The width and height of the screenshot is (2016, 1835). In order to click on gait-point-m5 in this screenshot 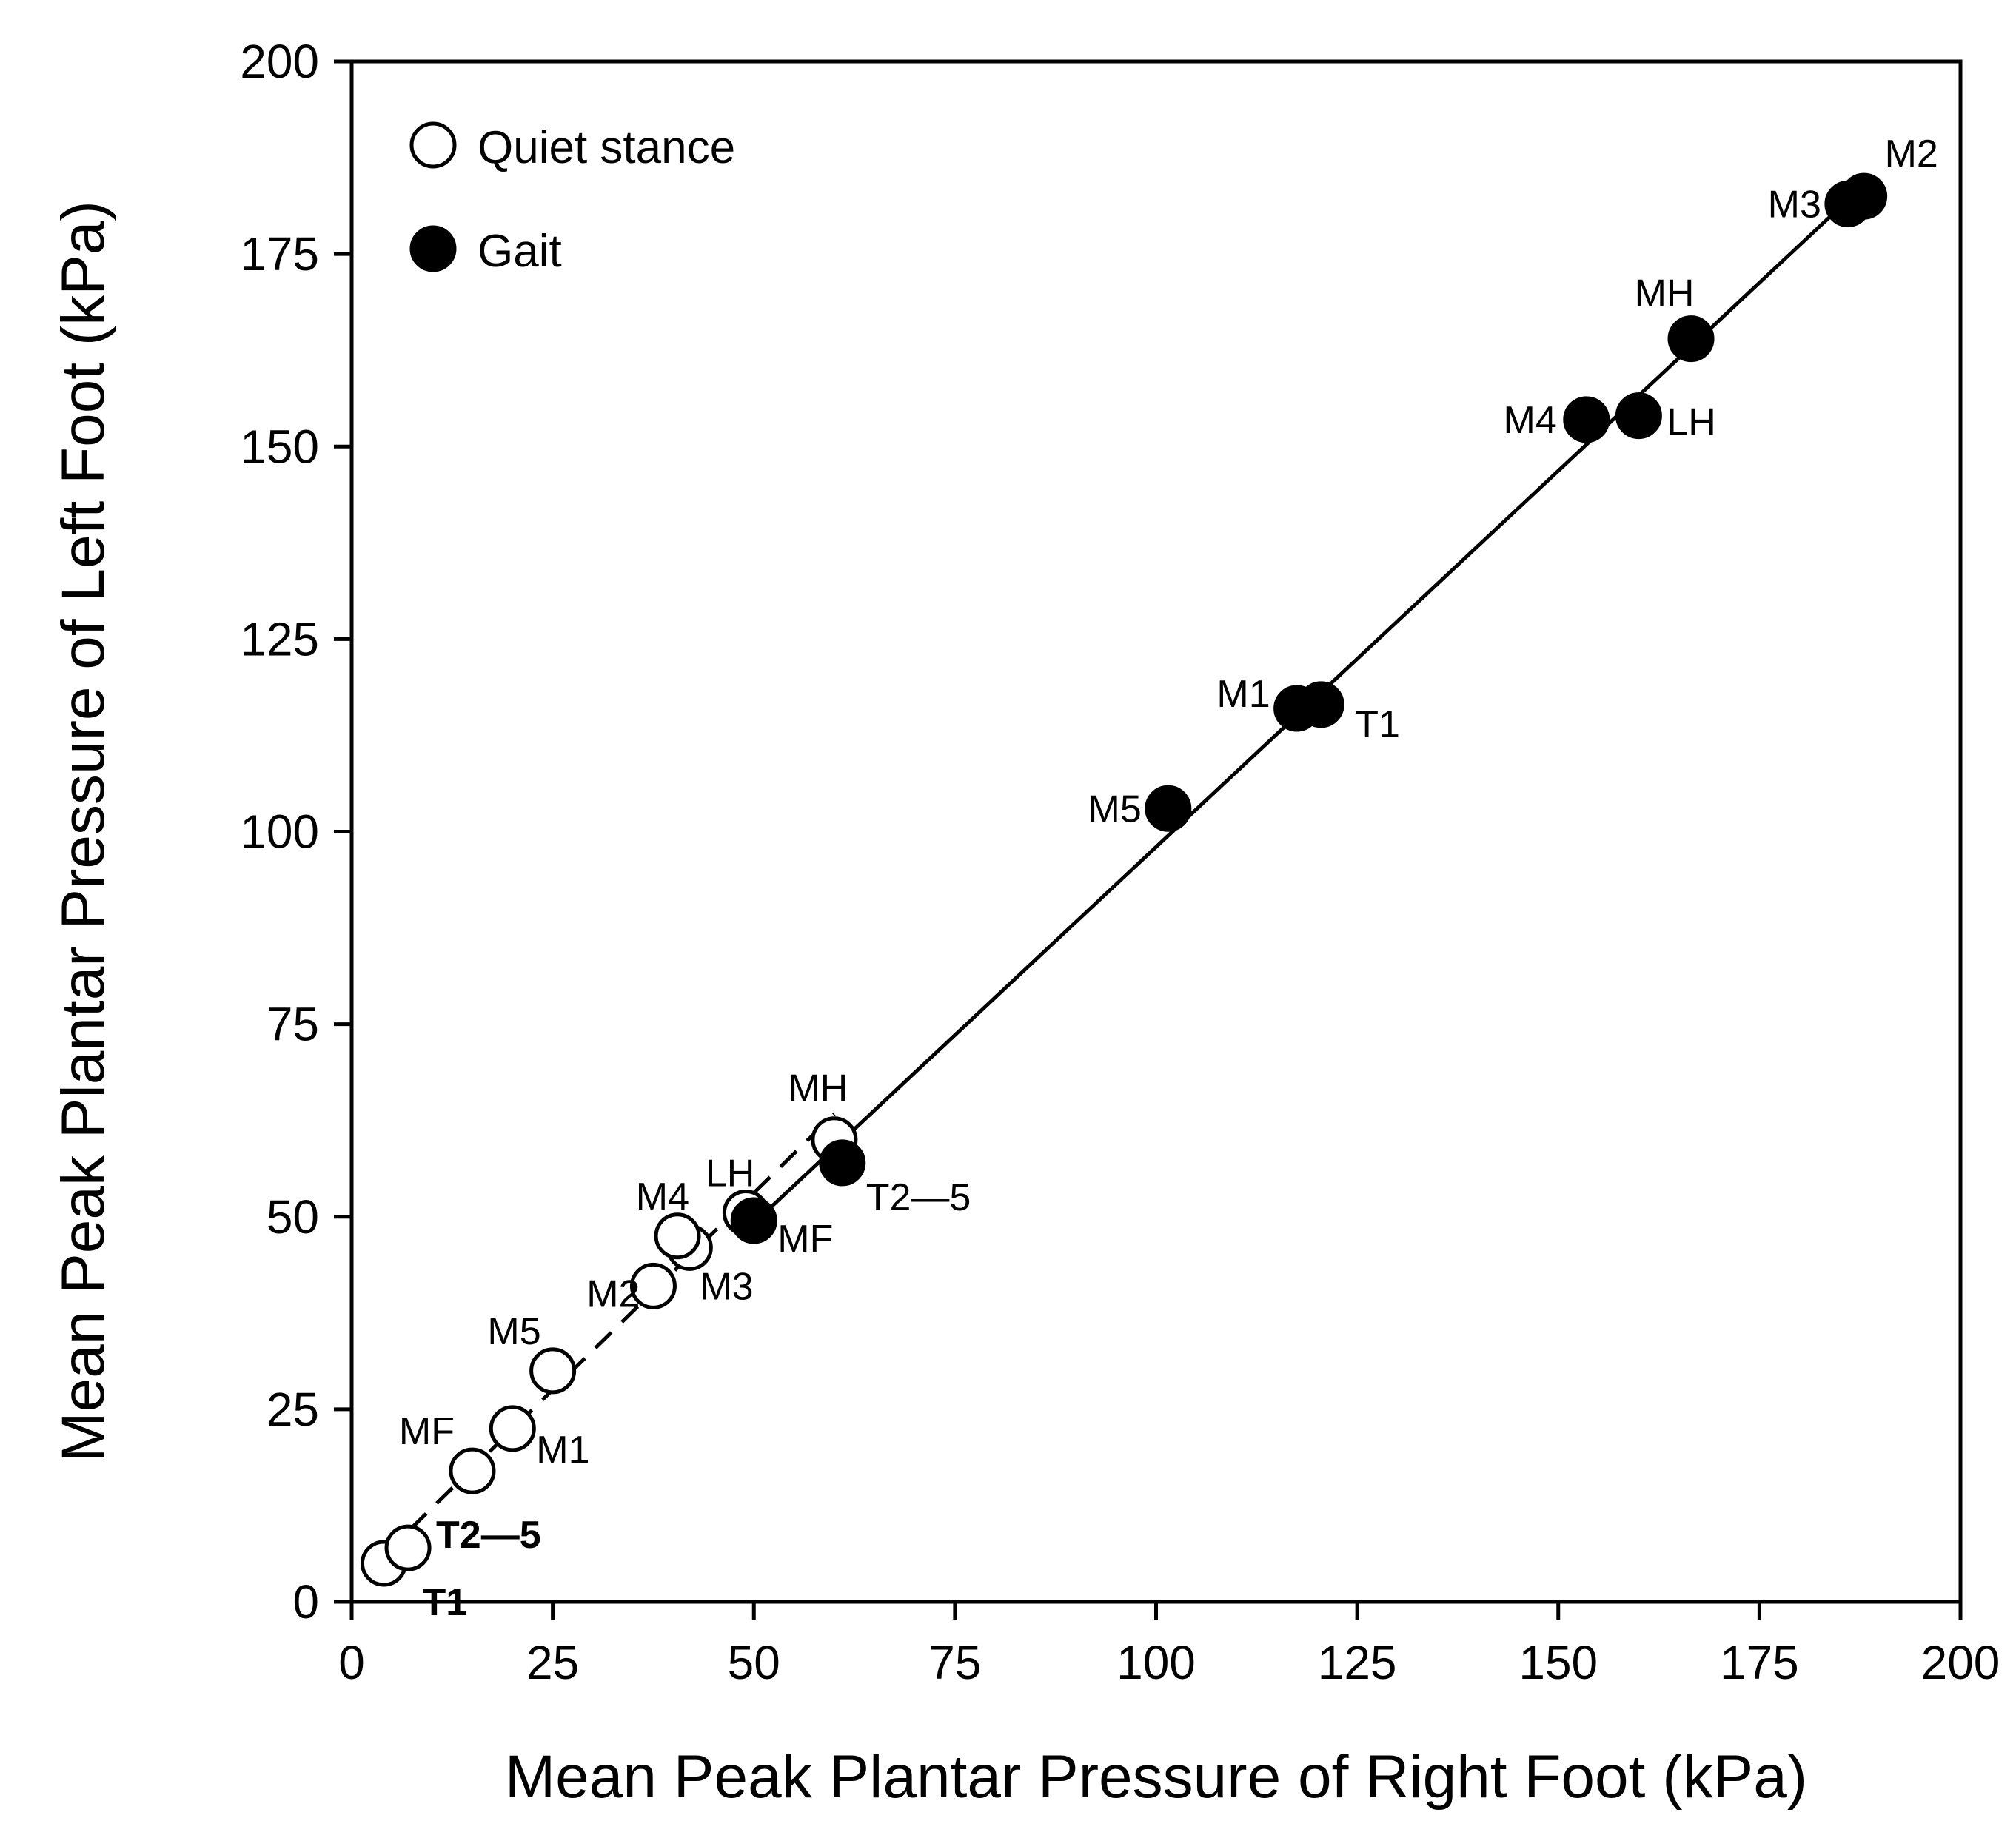, I will do `click(1168, 808)`.